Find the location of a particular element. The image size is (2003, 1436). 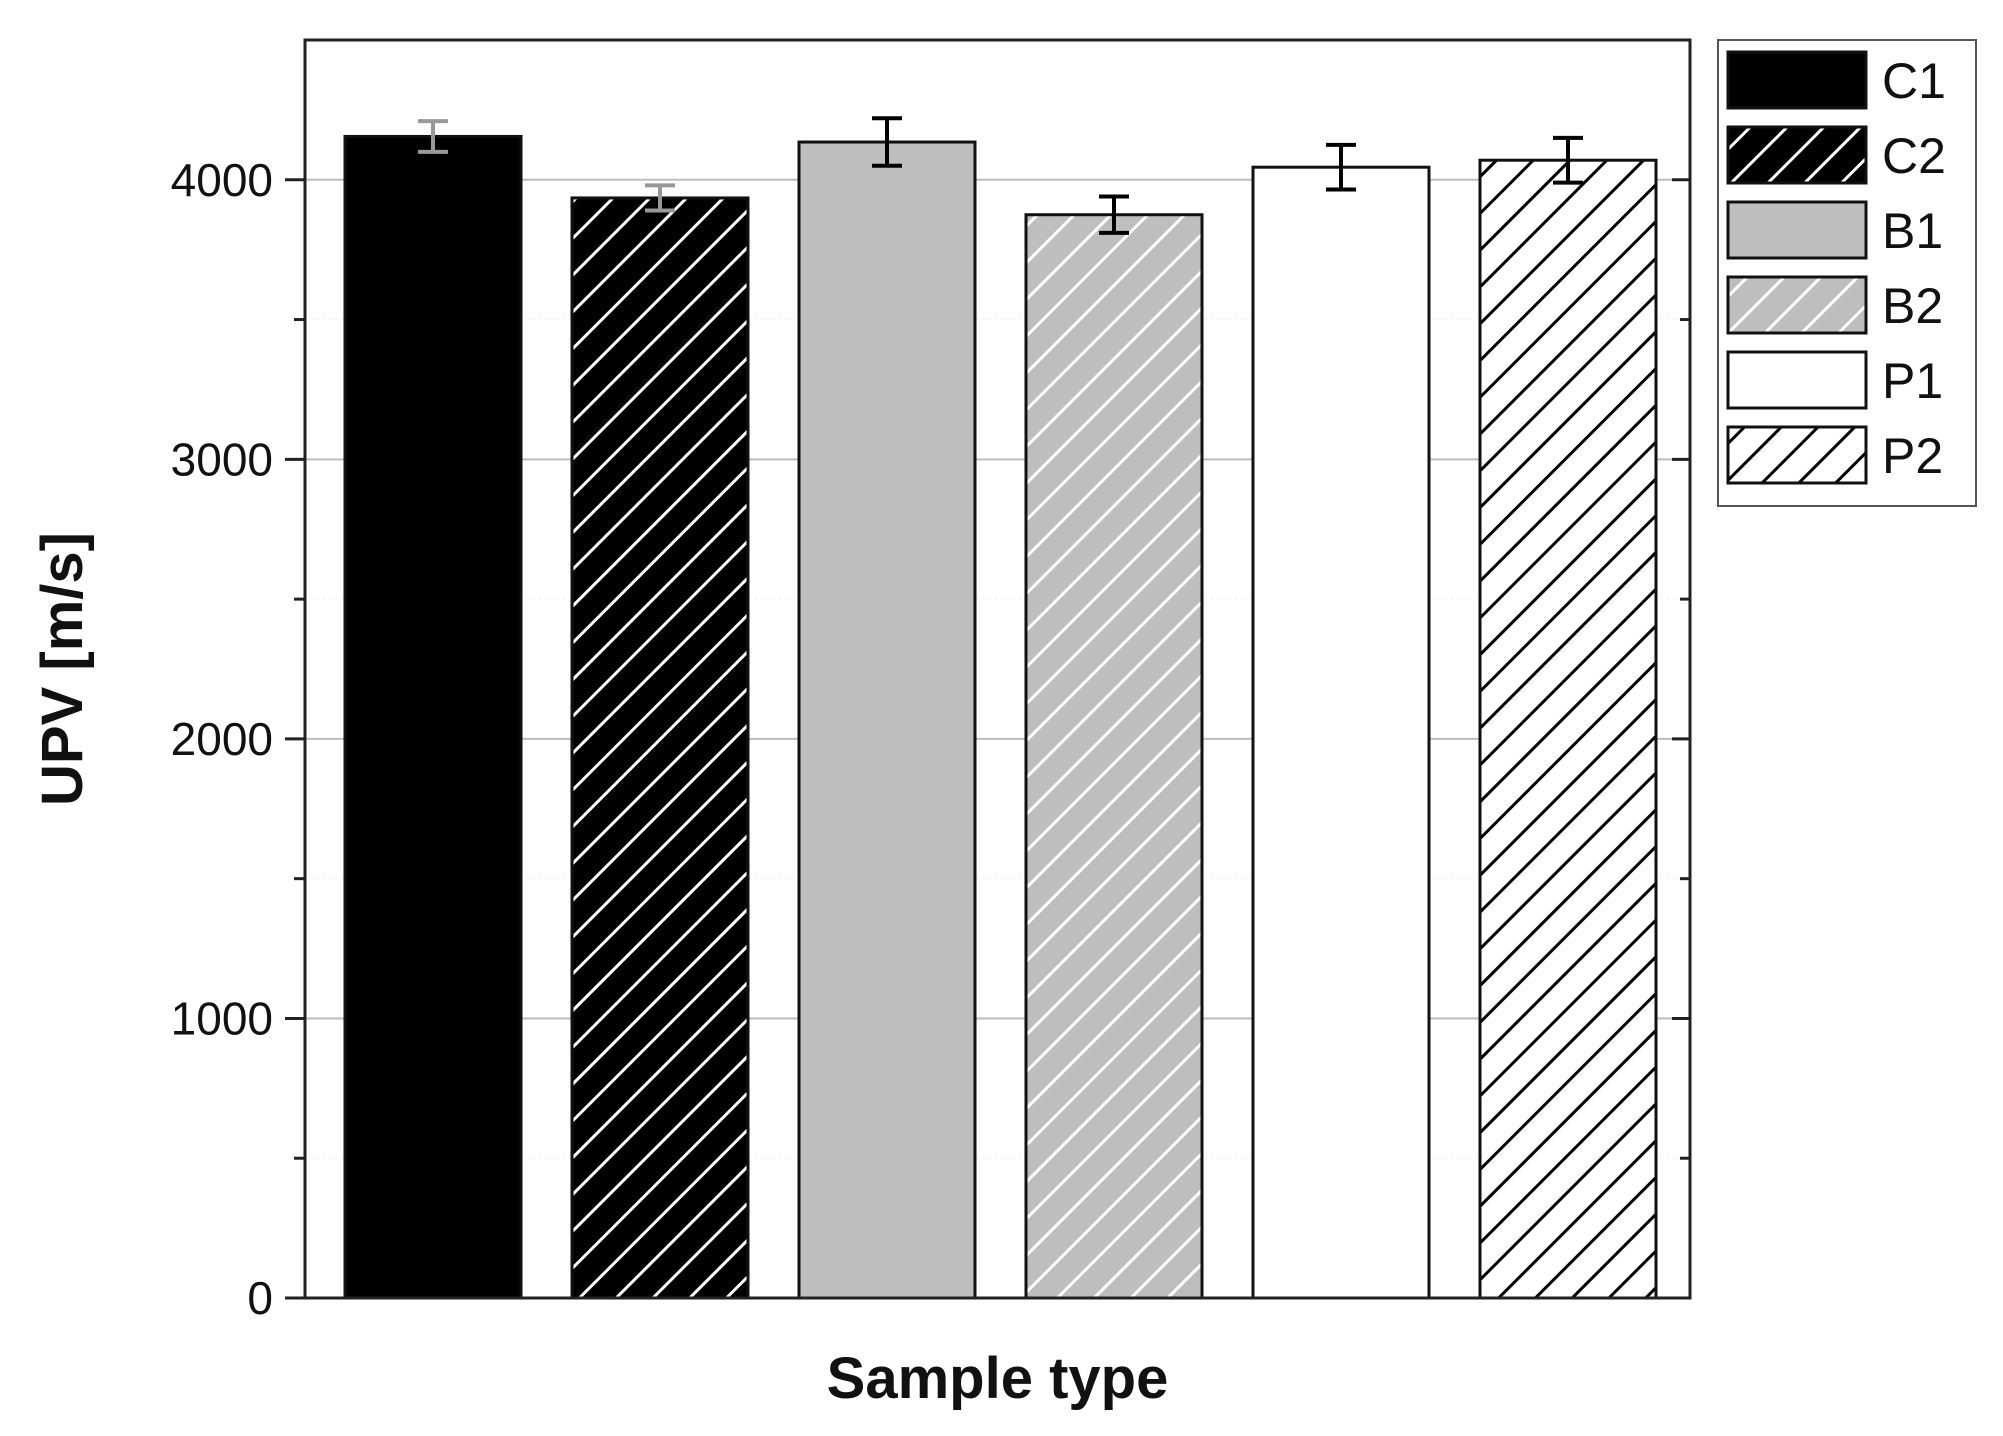

y-tick-label: 2000 is located at coordinates (222, 739).